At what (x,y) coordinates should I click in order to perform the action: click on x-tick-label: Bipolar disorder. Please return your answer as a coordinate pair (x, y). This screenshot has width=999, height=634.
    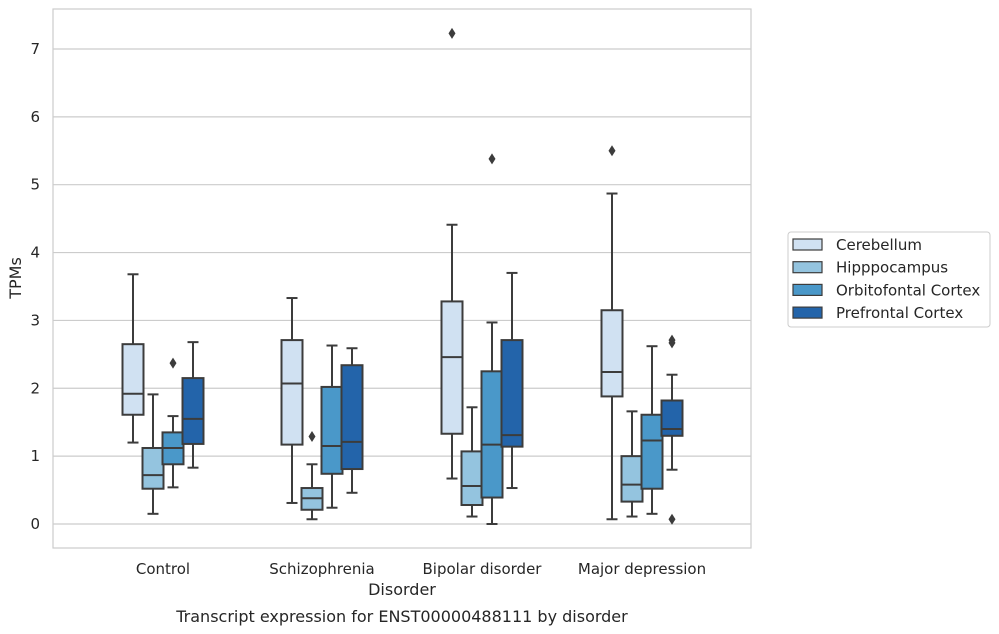
    Looking at the image, I should click on (483, 569).